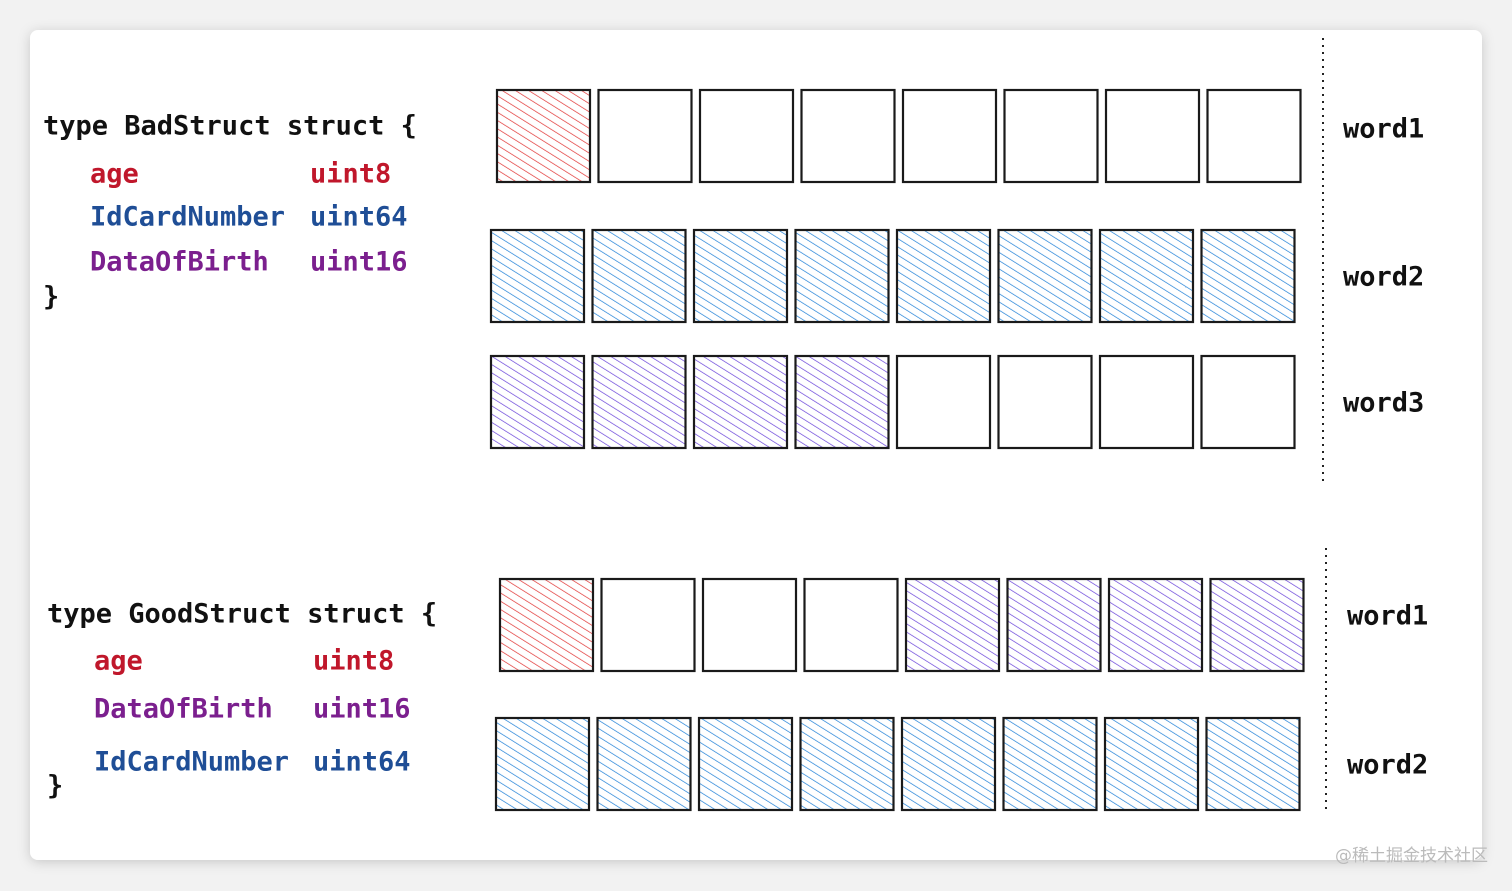 Image resolution: width=1512 pixels, height=891 pixels. Describe the element at coordinates (359, 217) in the screenshot. I see `field-type: uint64` at that location.